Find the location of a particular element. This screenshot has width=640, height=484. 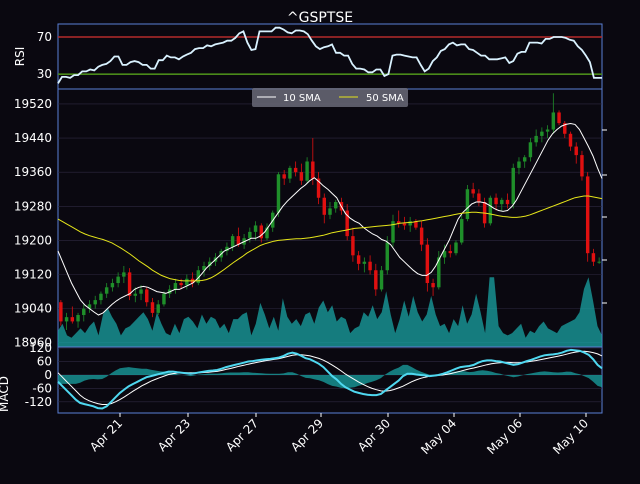

price-tick-label: 19520 is located at coordinates (33, 104).